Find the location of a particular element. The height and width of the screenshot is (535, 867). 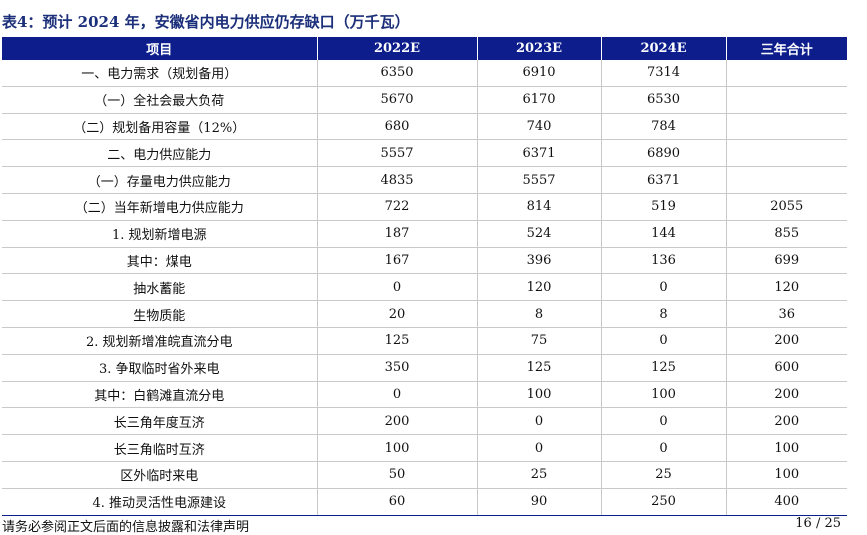

value-cell: 60 is located at coordinates (397, 502).